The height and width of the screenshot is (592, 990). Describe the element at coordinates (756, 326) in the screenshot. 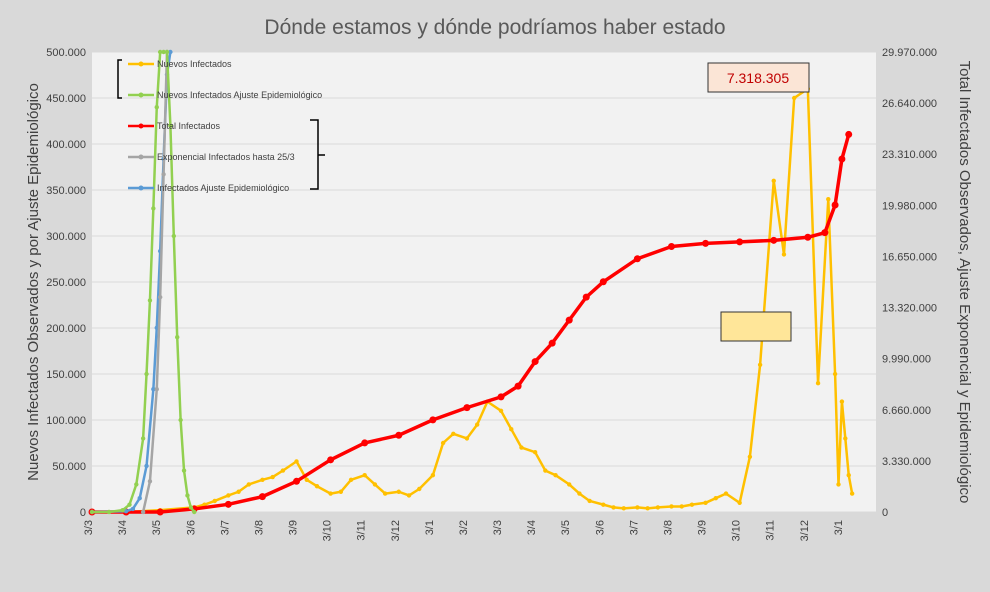

I see `highlight-box` at that location.